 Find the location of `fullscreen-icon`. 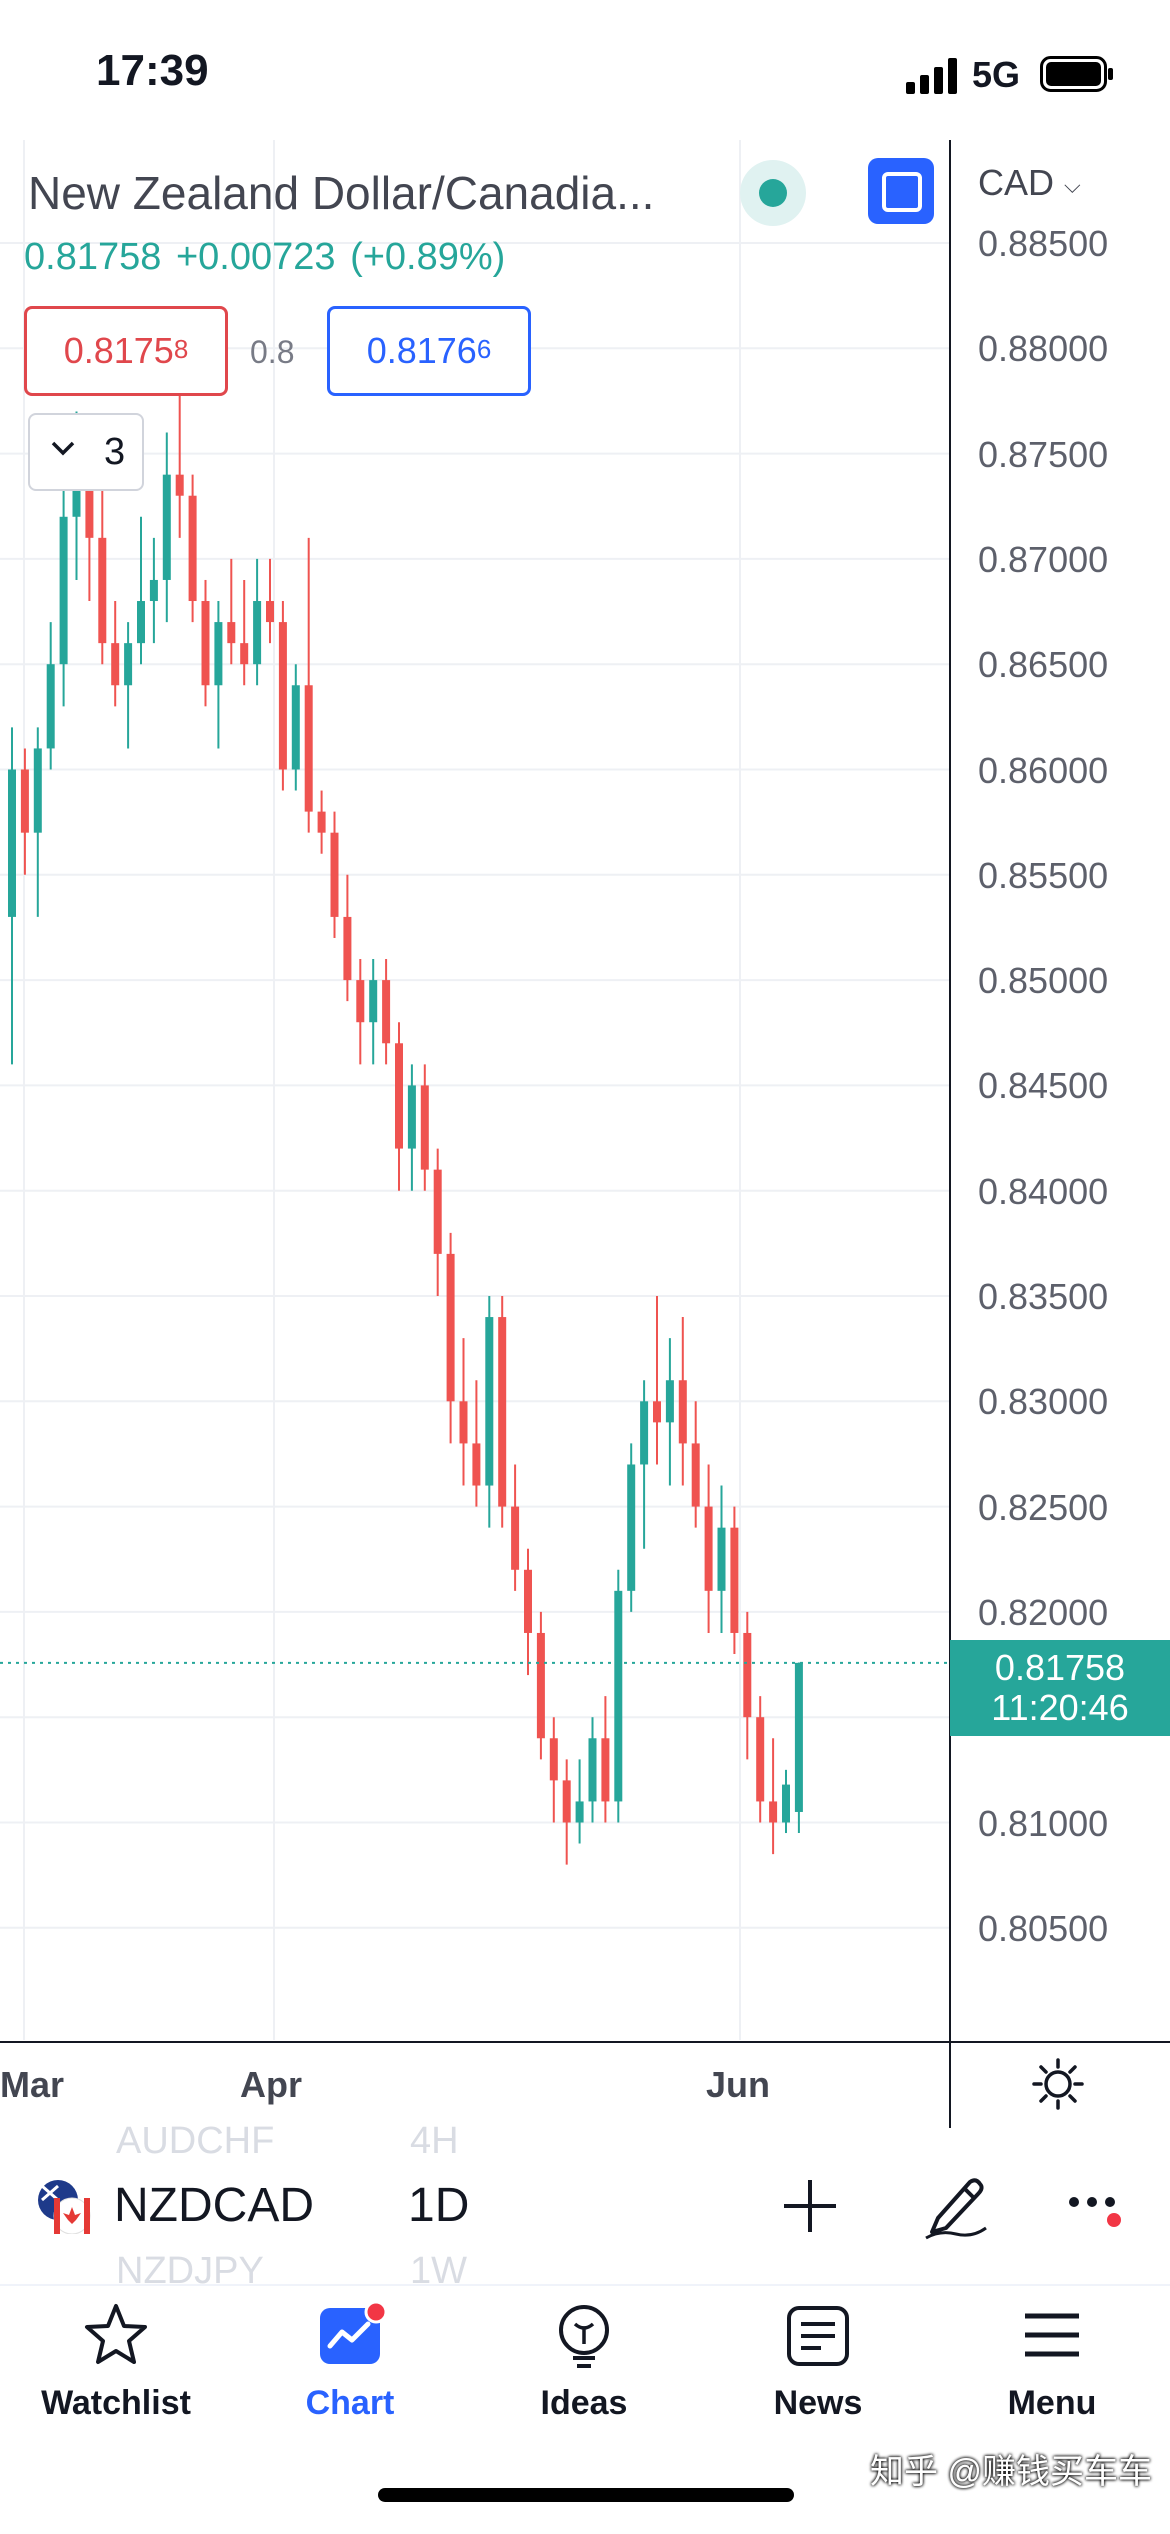

fullscreen-icon is located at coordinates (902, 192).